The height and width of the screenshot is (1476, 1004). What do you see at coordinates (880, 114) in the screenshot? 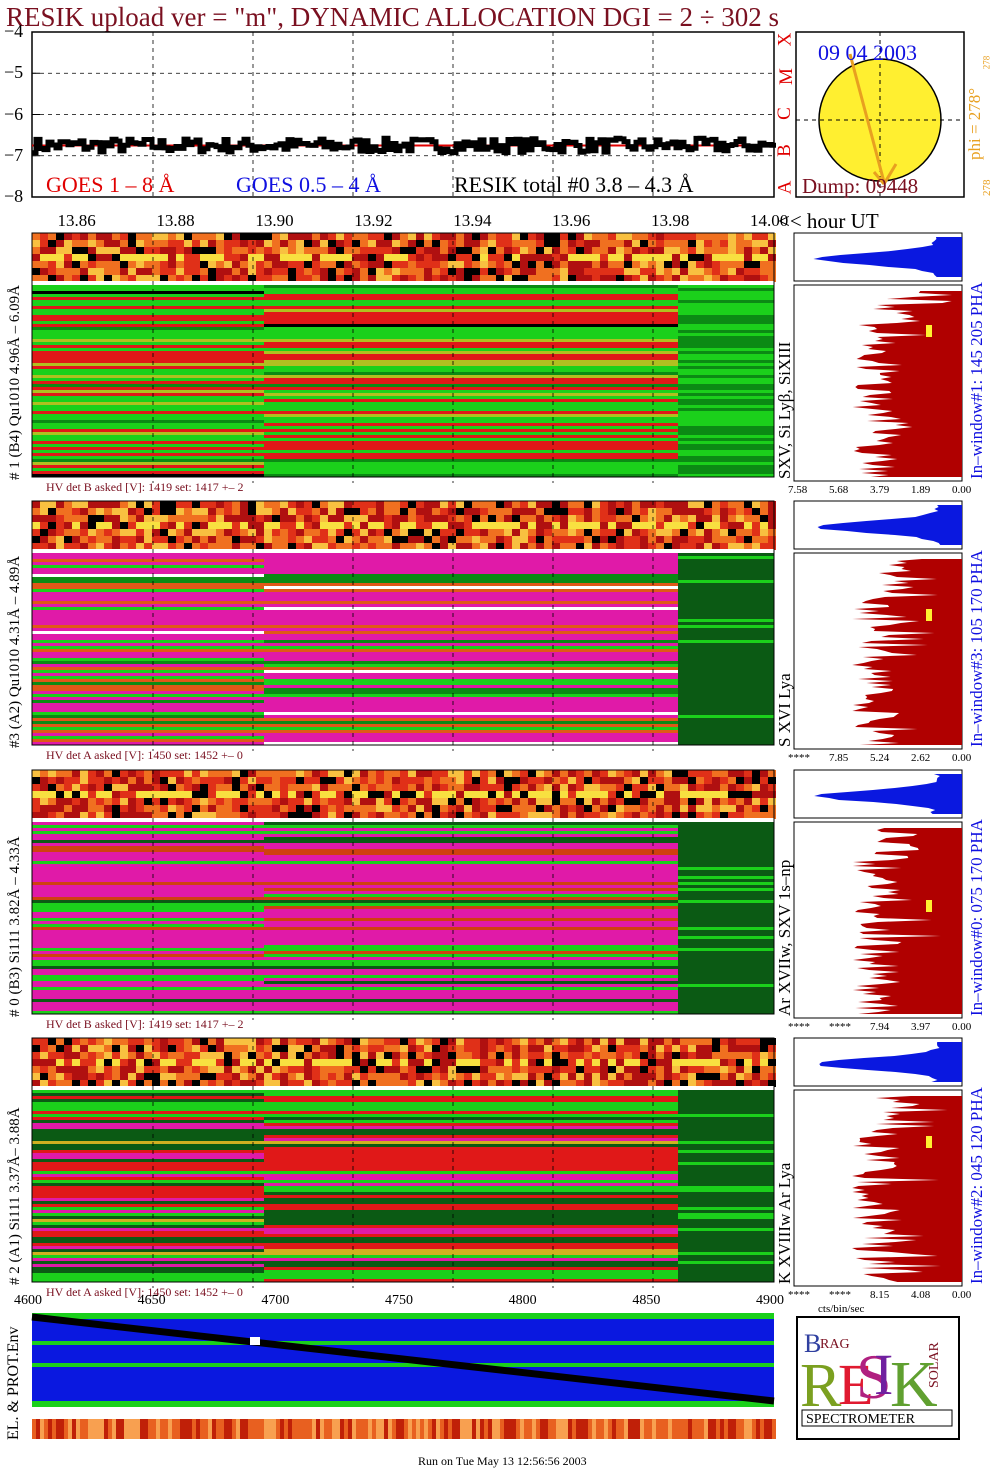
I see `sun-disk-panel` at bounding box center [880, 114].